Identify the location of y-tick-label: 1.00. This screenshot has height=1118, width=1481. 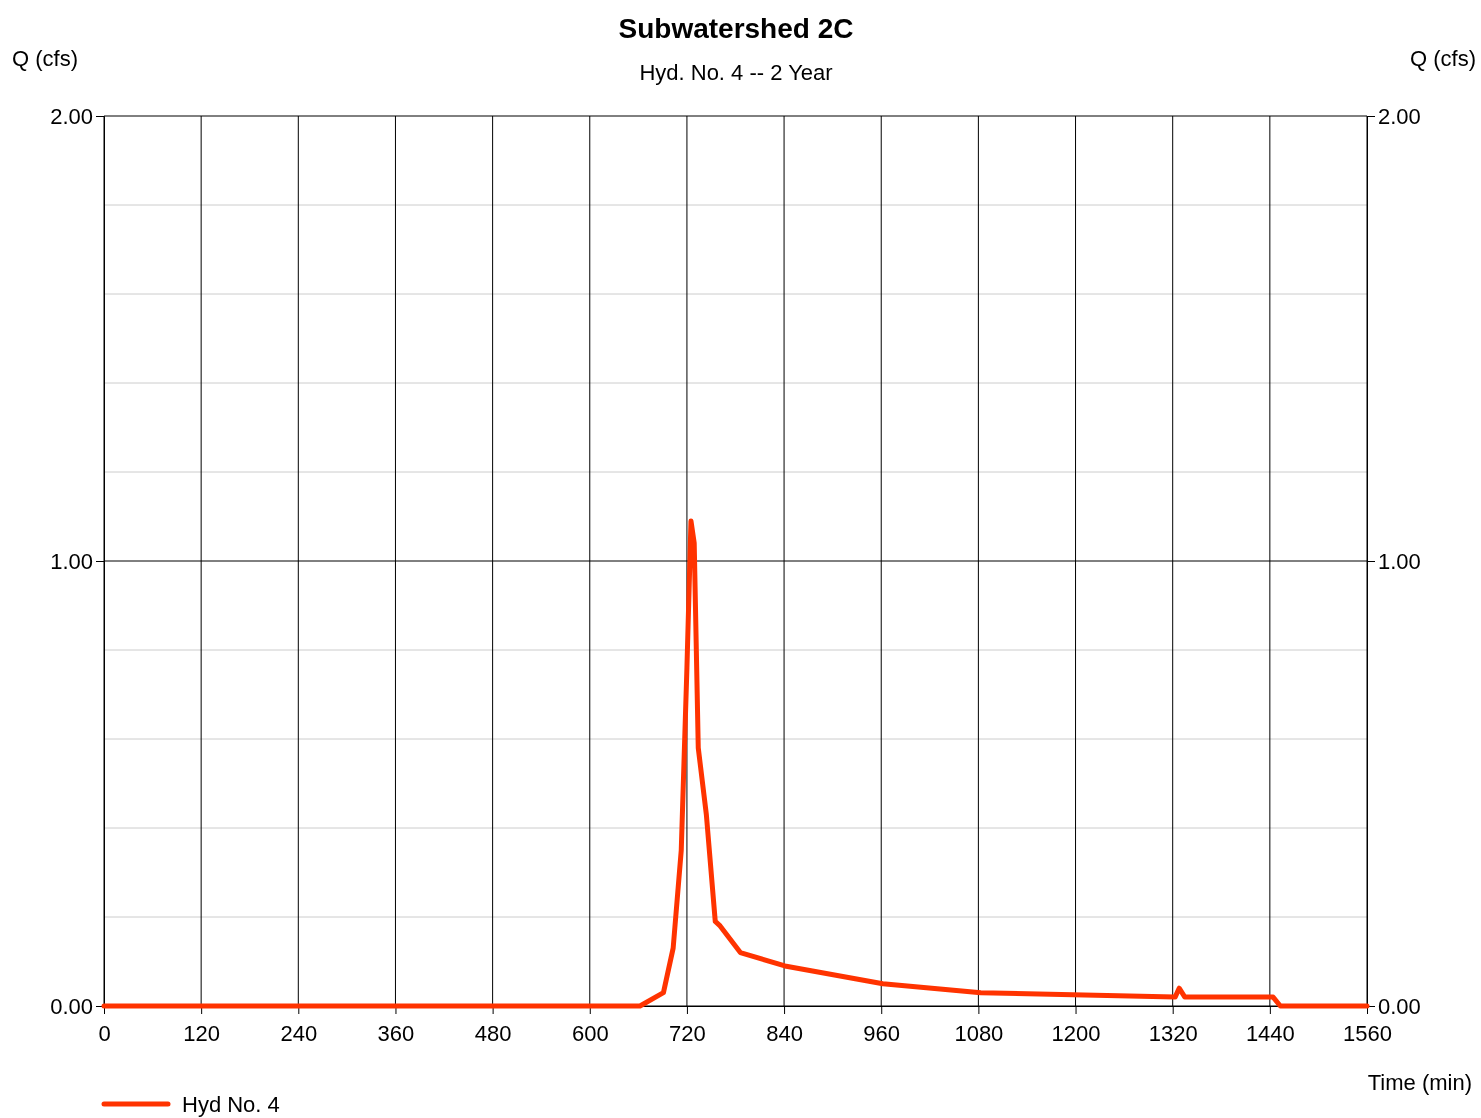
(71, 561).